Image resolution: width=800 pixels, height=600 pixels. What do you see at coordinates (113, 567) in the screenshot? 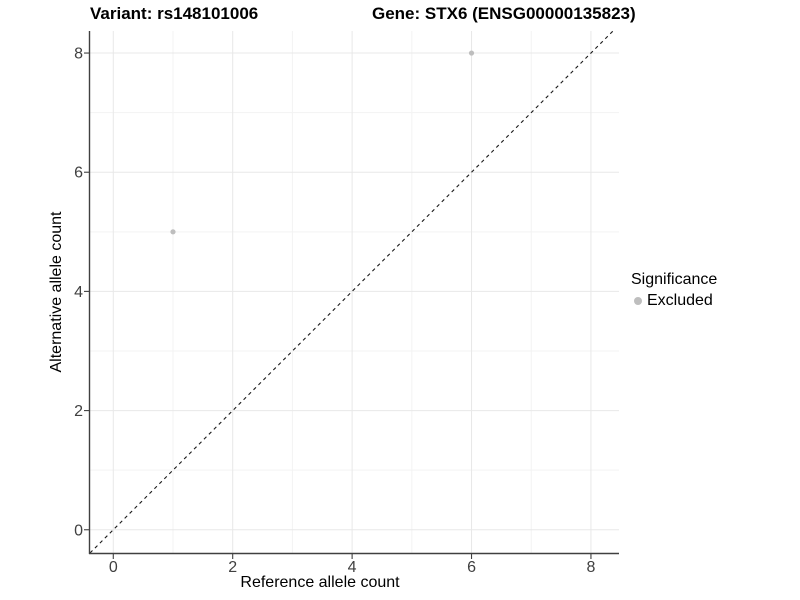
I see `x-tick-label: 0` at bounding box center [113, 567].